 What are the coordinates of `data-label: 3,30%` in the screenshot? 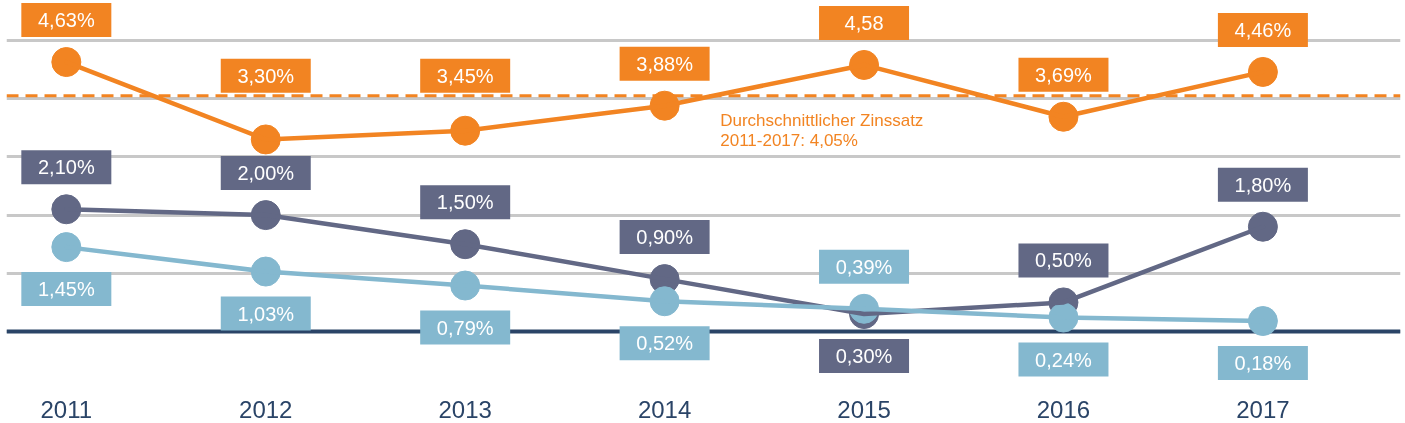 It's located at (266, 75).